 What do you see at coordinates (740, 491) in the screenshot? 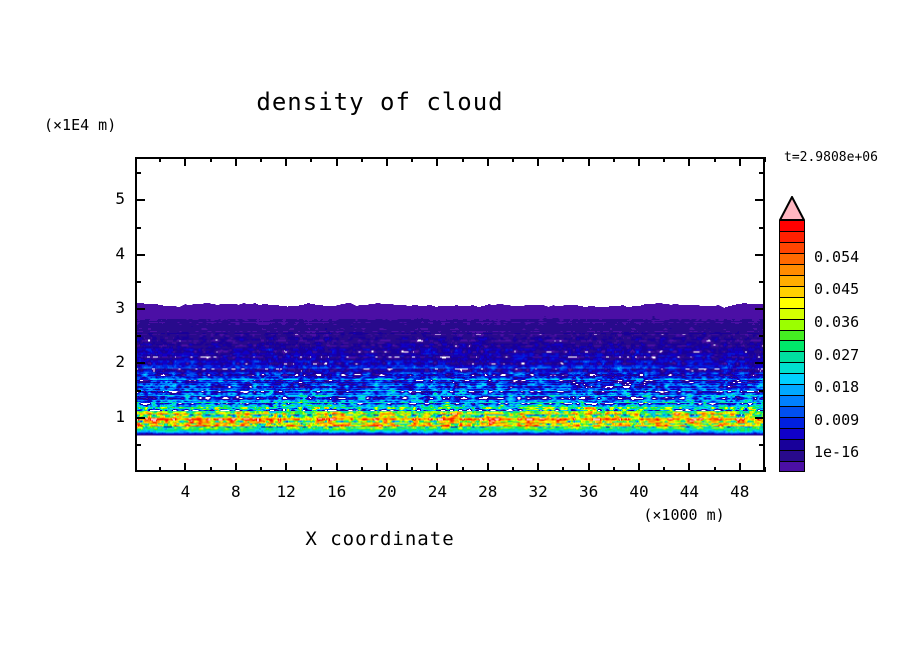
I see `x-tick-label: 48` at bounding box center [740, 491].